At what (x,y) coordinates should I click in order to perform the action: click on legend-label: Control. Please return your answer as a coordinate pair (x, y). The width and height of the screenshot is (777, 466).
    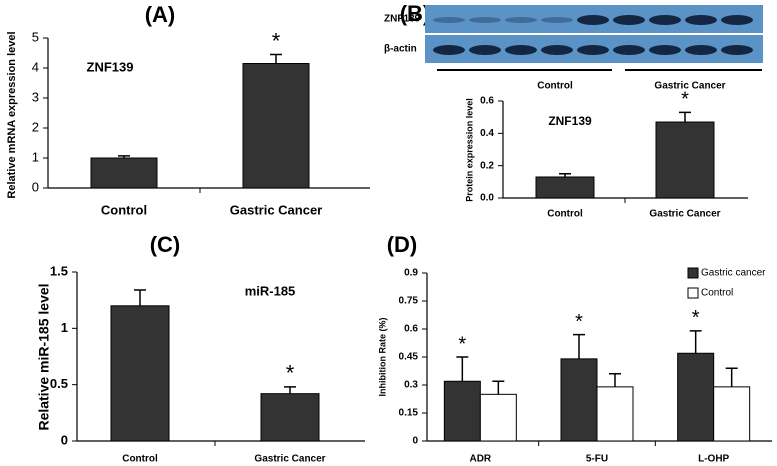
    Looking at the image, I should click on (717, 293).